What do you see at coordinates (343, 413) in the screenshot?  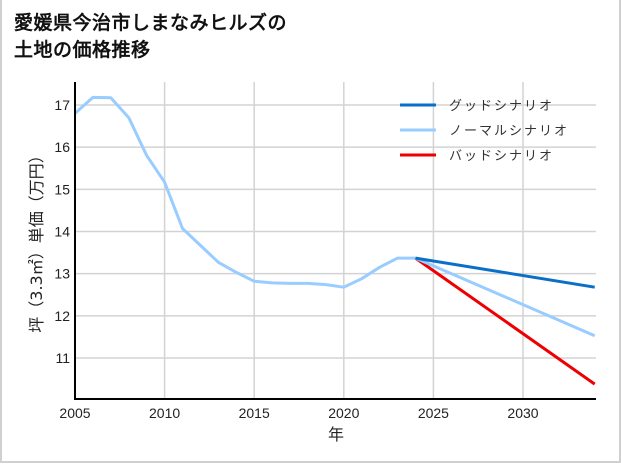 I see `x-tick-label: 2020` at bounding box center [343, 413].